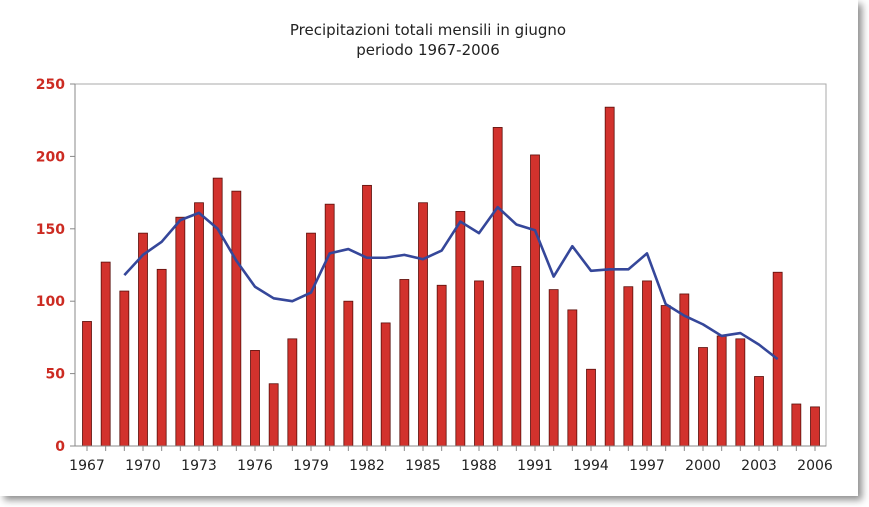  Describe the element at coordinates (516, 356) in the screenshot. I see `bar-1990` at that location.